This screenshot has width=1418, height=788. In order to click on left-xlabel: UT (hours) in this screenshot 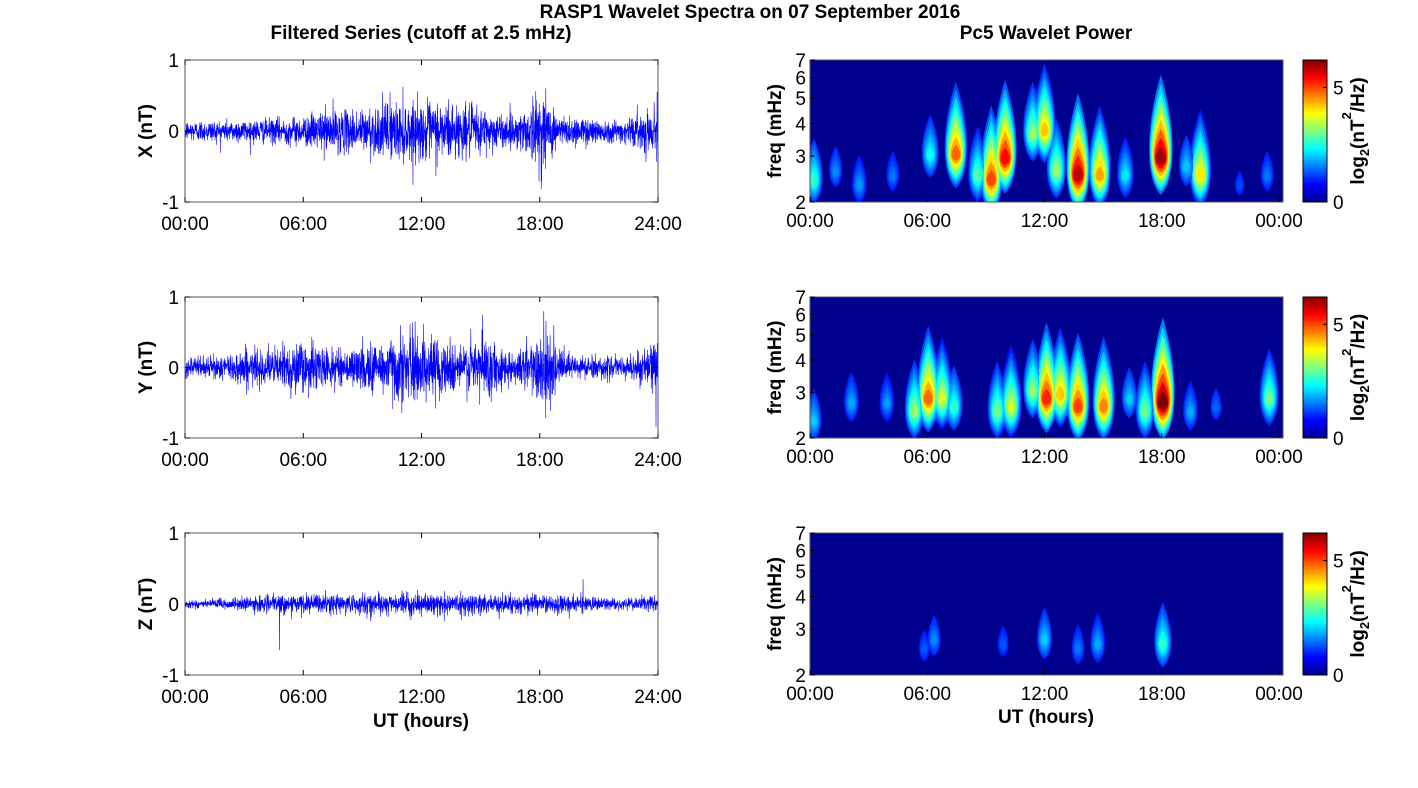, I will do `click(421, 721)`.